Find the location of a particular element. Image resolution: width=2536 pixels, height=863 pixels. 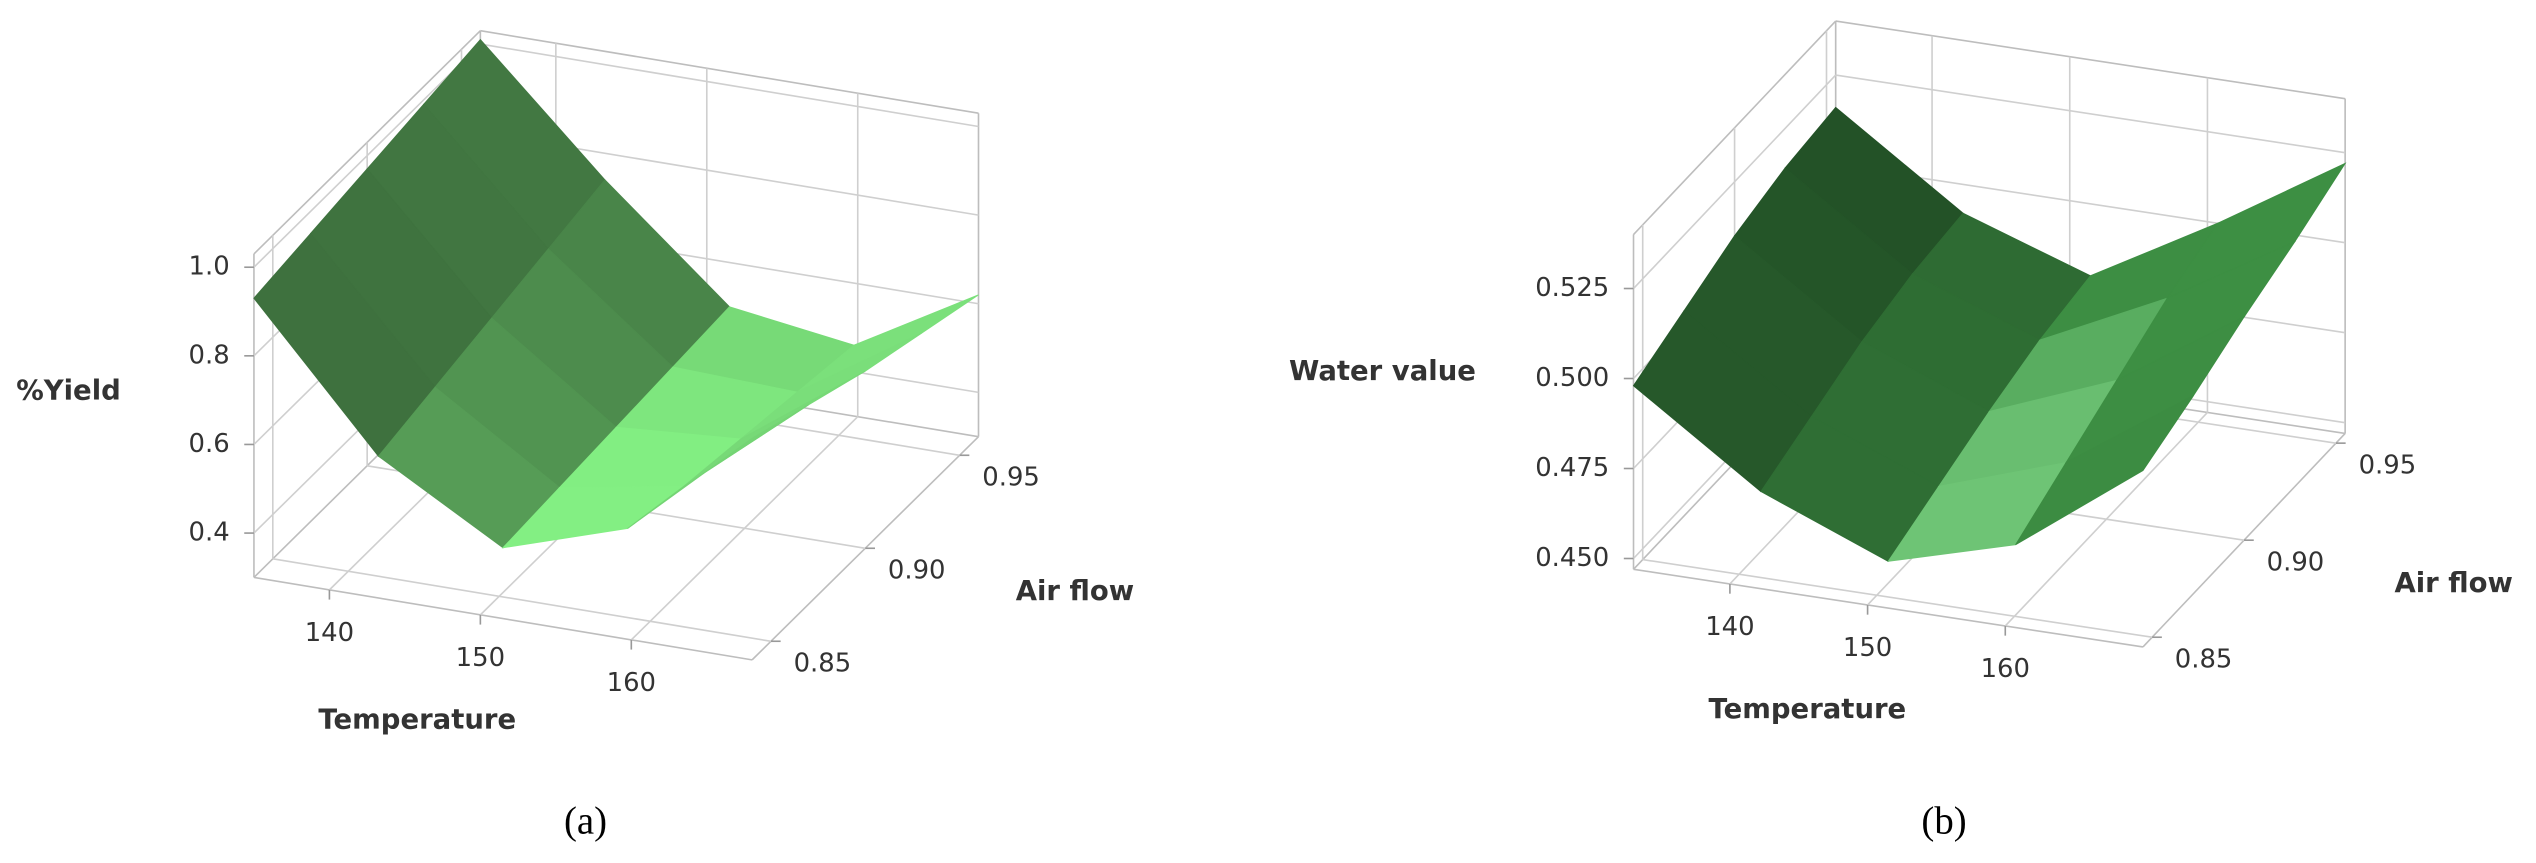

z-tick-label: 0.4 is located at coordinates (209, 533).